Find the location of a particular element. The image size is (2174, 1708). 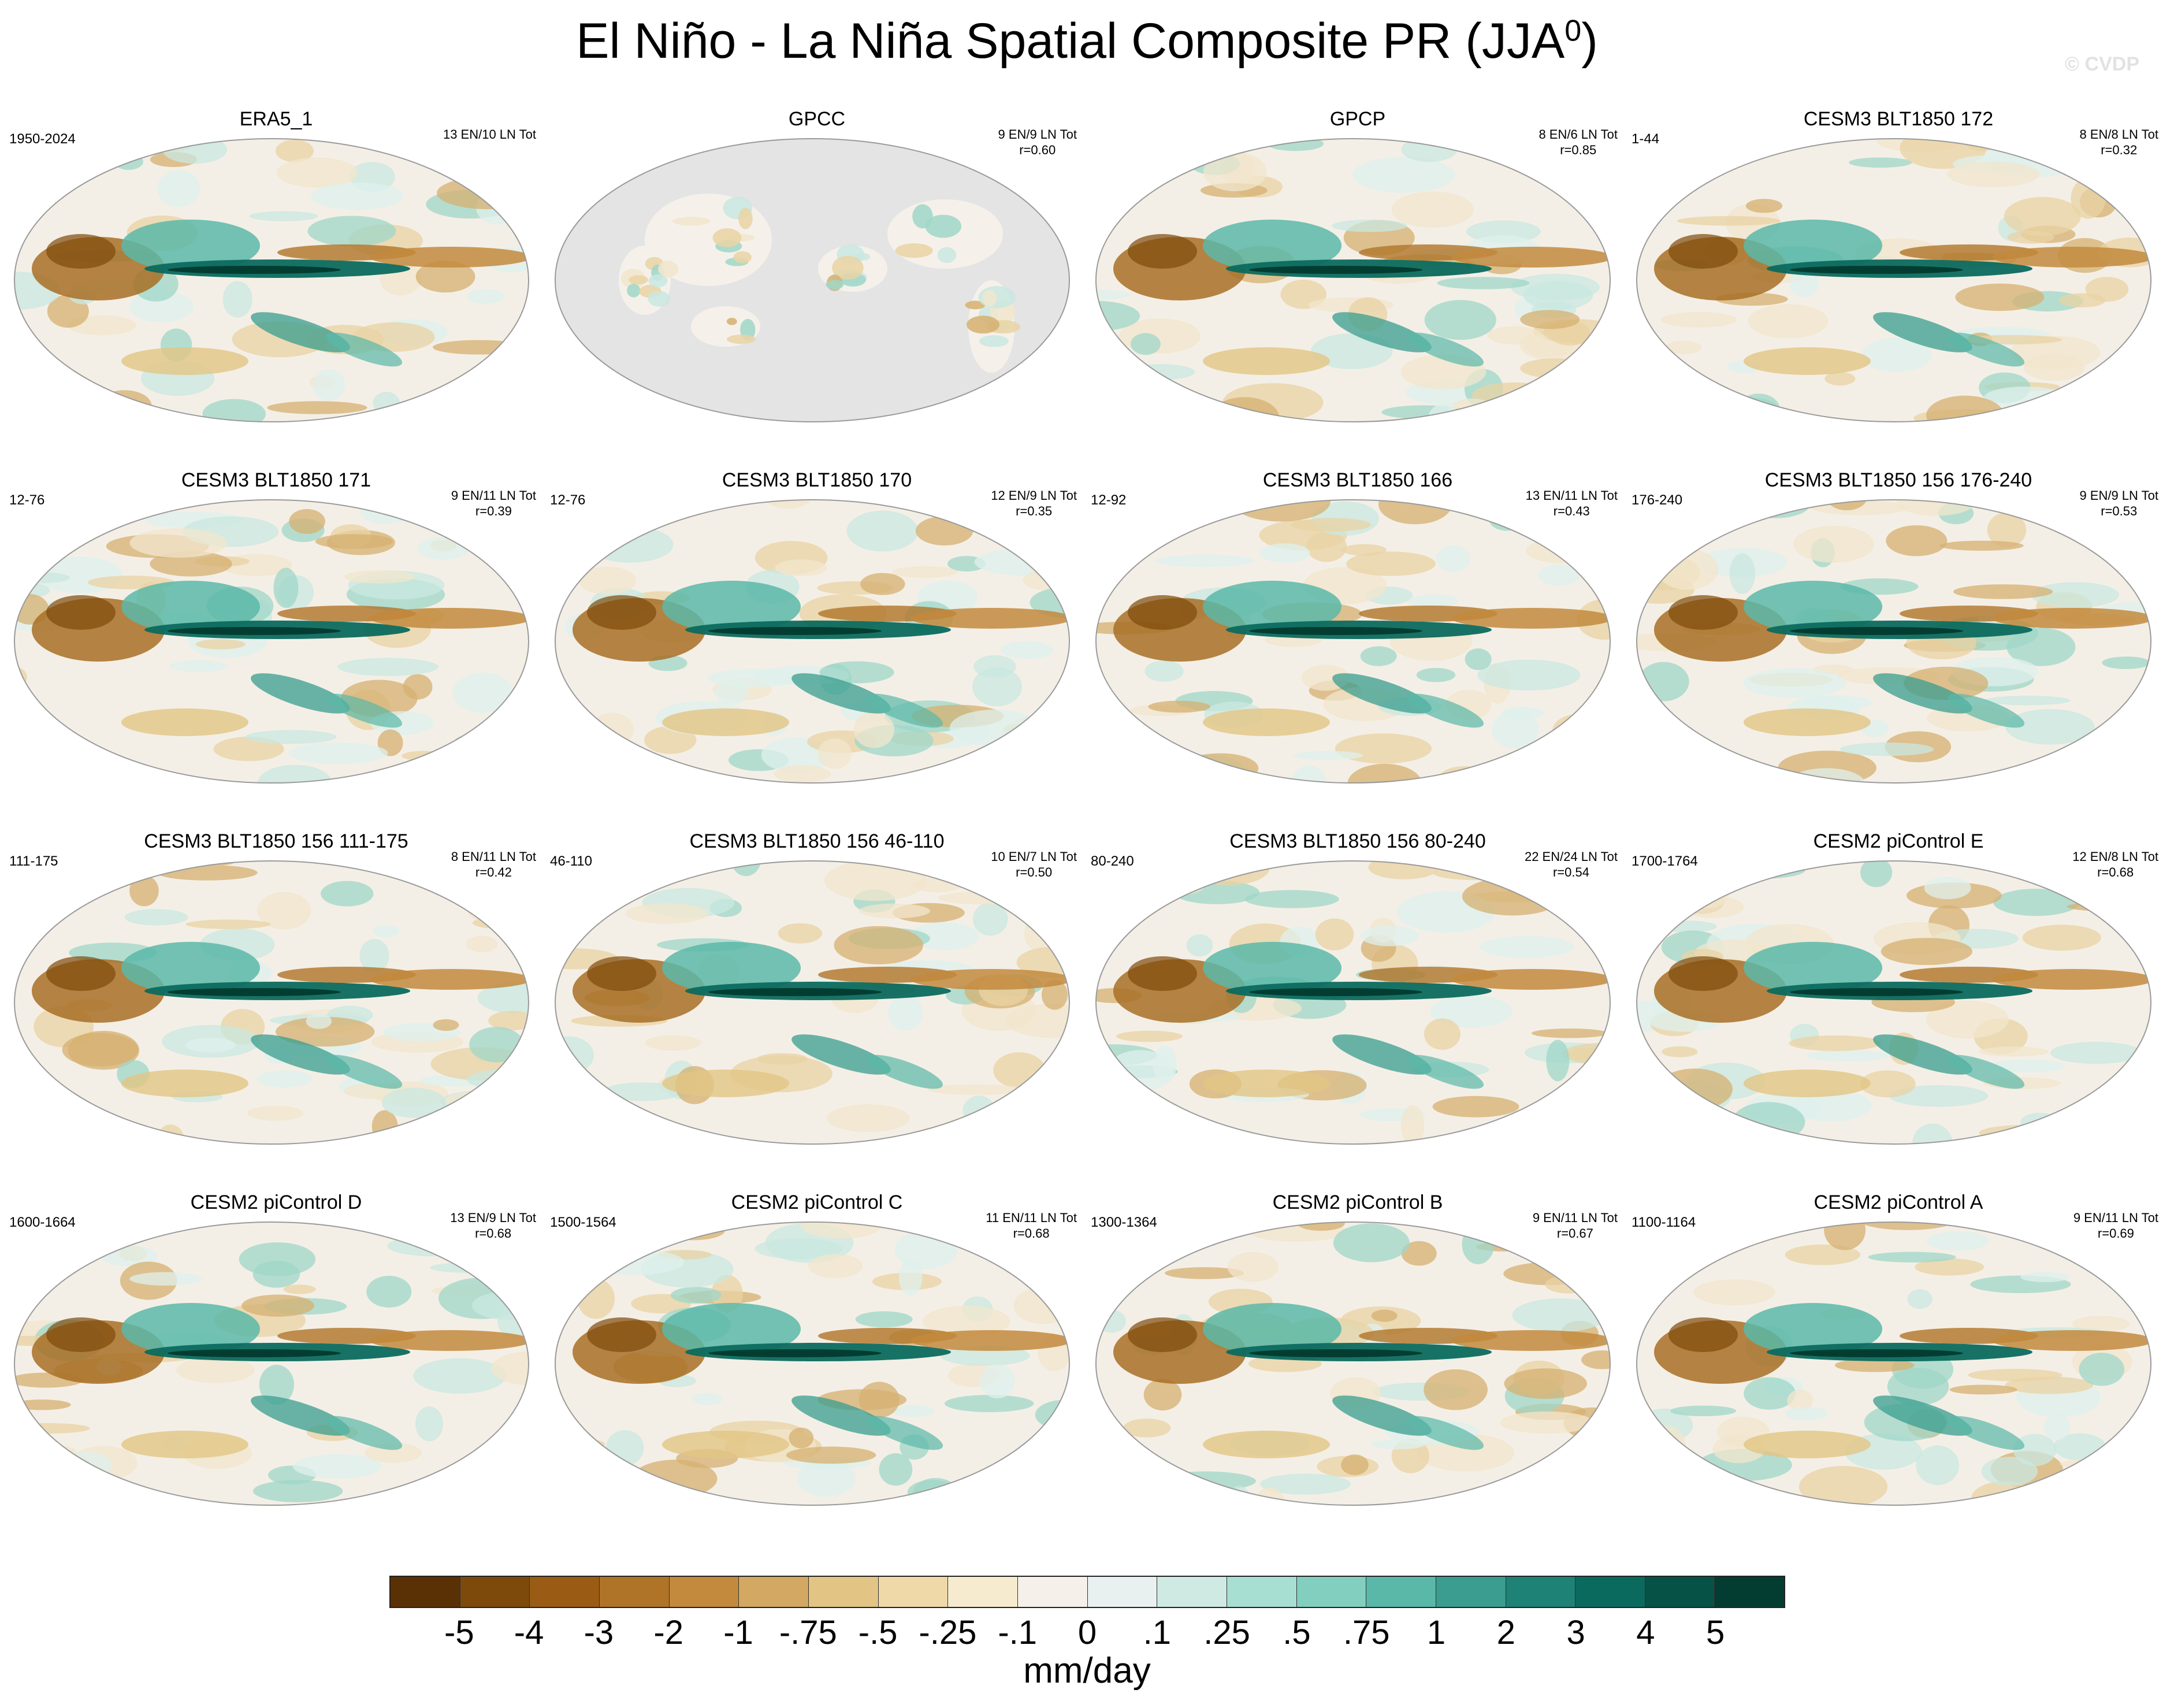

panel-title: GPCP is located at coordinates (1357, 119).